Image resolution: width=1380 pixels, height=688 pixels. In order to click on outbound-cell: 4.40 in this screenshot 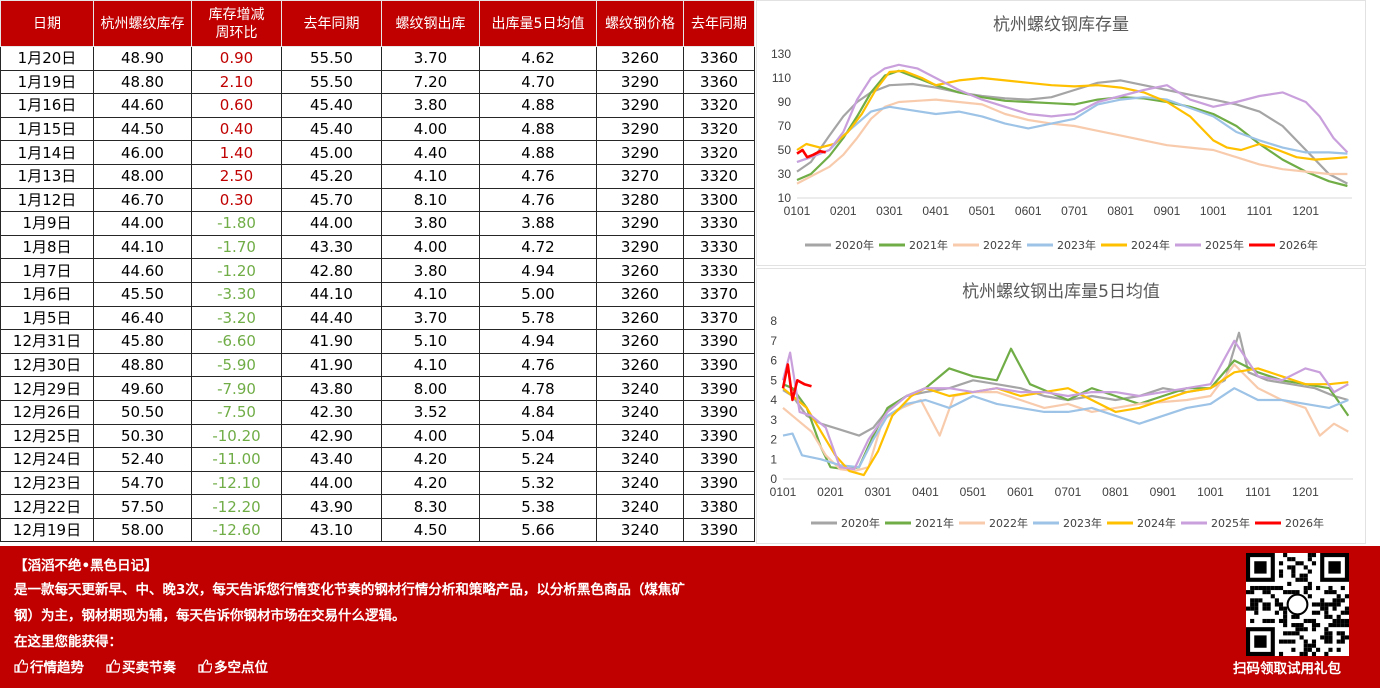, I will do `click(430, 152)`.